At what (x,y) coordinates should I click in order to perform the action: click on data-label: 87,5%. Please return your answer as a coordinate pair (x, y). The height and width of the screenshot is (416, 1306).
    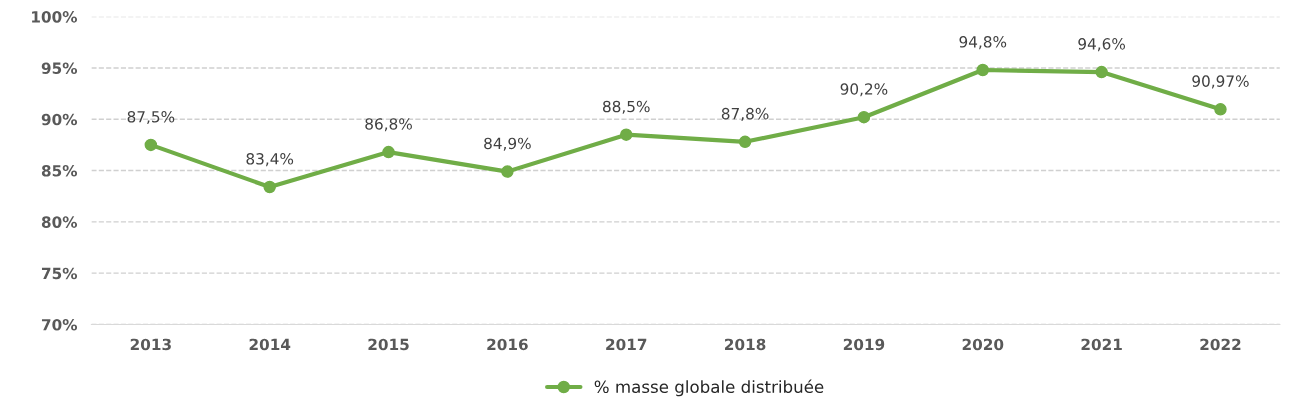
    Looking at the image, I should click on (151, 117).